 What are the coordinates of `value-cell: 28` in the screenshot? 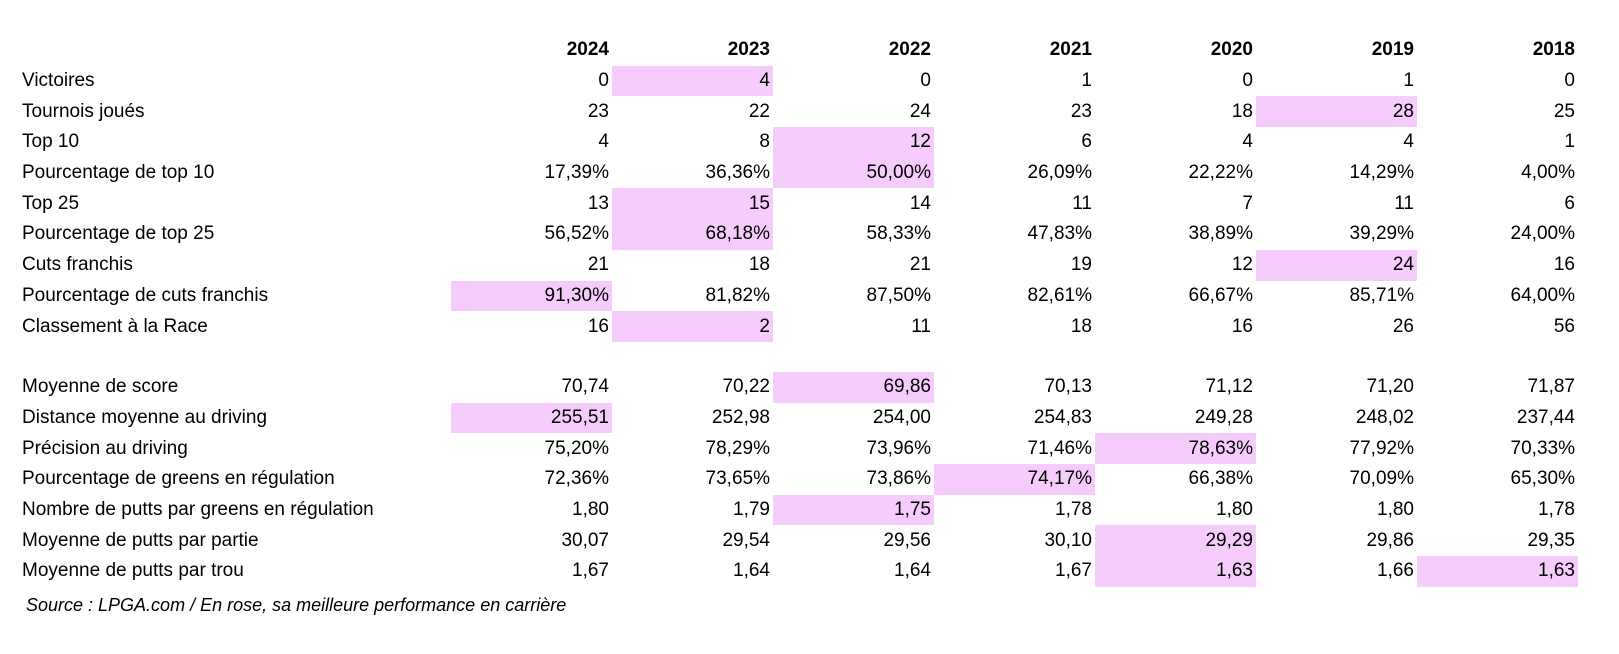 It's located at (1336, 112).